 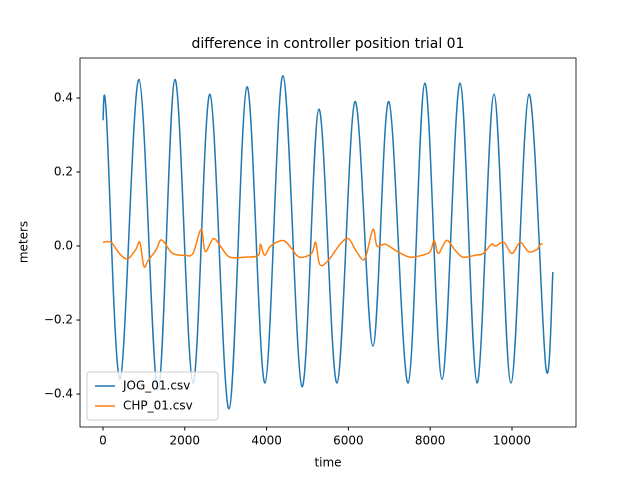 What do you see at coordinates (266, 441) in the screenshot?
I see `x-tick-label: 4000` at bounding box center [266, 441].